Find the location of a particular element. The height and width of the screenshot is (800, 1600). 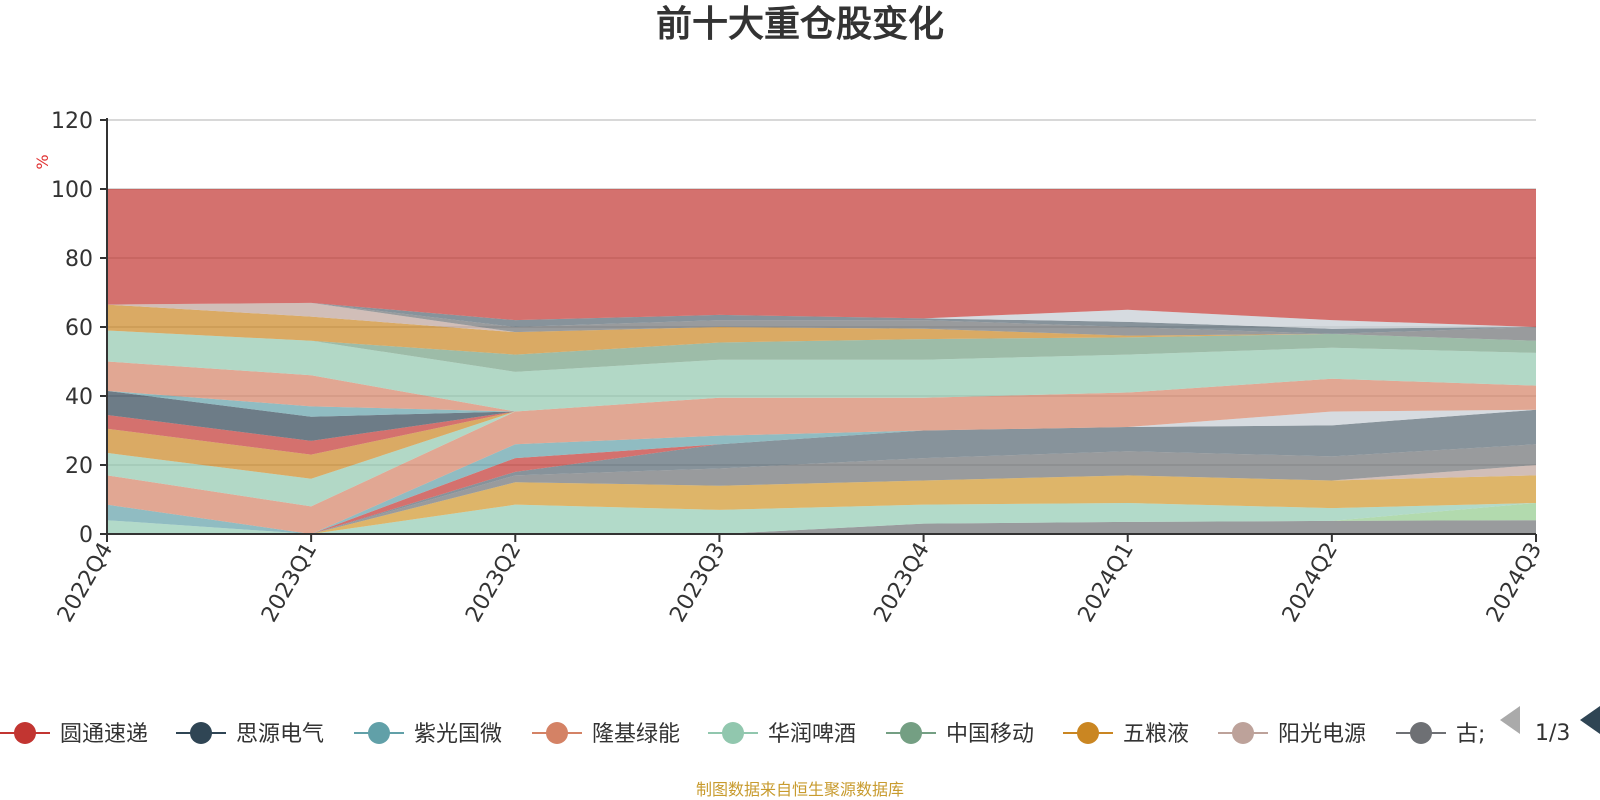

x-tick-label-2024Q1: 2024Q1 is located at coordinates (1106, 583).